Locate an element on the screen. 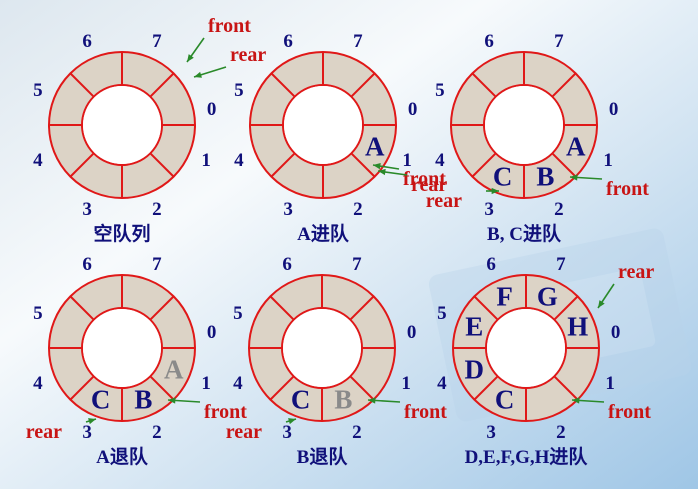 The image size is (698, 489). queue-diagram-4: 0 1 2 3 4 5 6 7 ABC front rear A退队 is located at coordinates (137, 361).